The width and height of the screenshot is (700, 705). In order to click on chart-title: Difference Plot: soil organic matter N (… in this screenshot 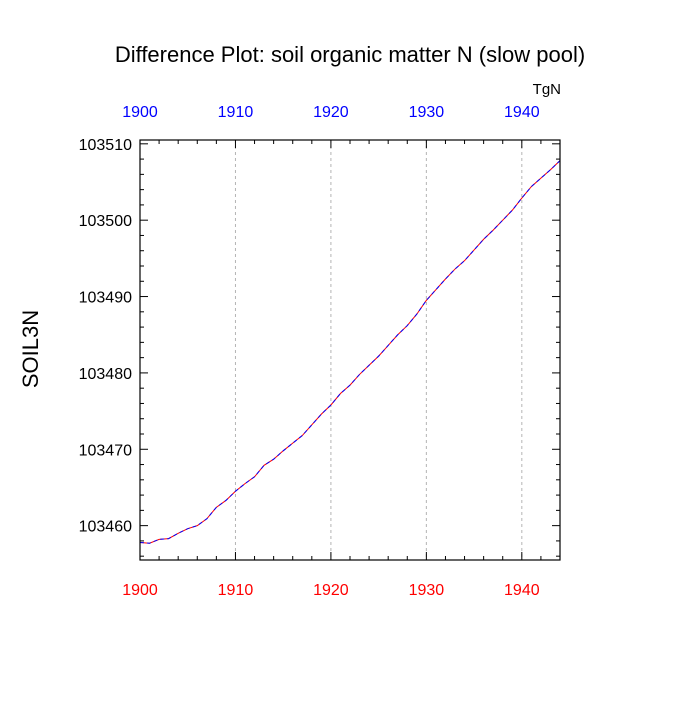, I will do `click(350, 54)`.